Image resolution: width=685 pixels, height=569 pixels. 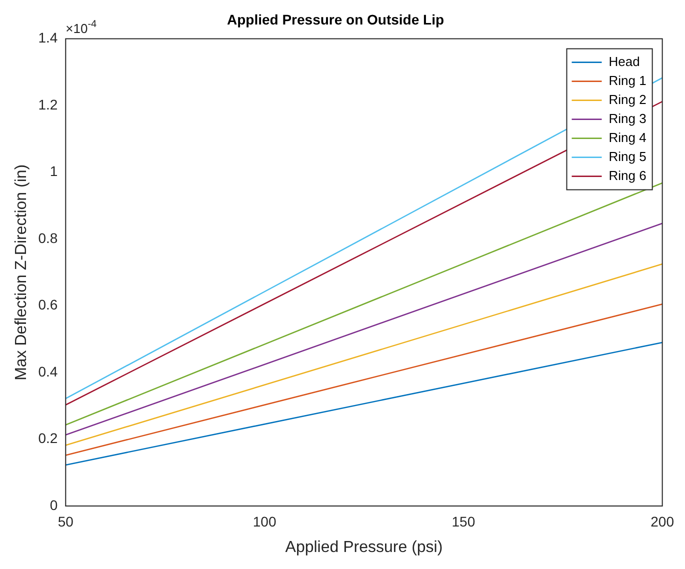 What do you see at coordinates (662, 521) in the screenshot?
I see `x-tick-label: 200` at bounding box center [662, 521].